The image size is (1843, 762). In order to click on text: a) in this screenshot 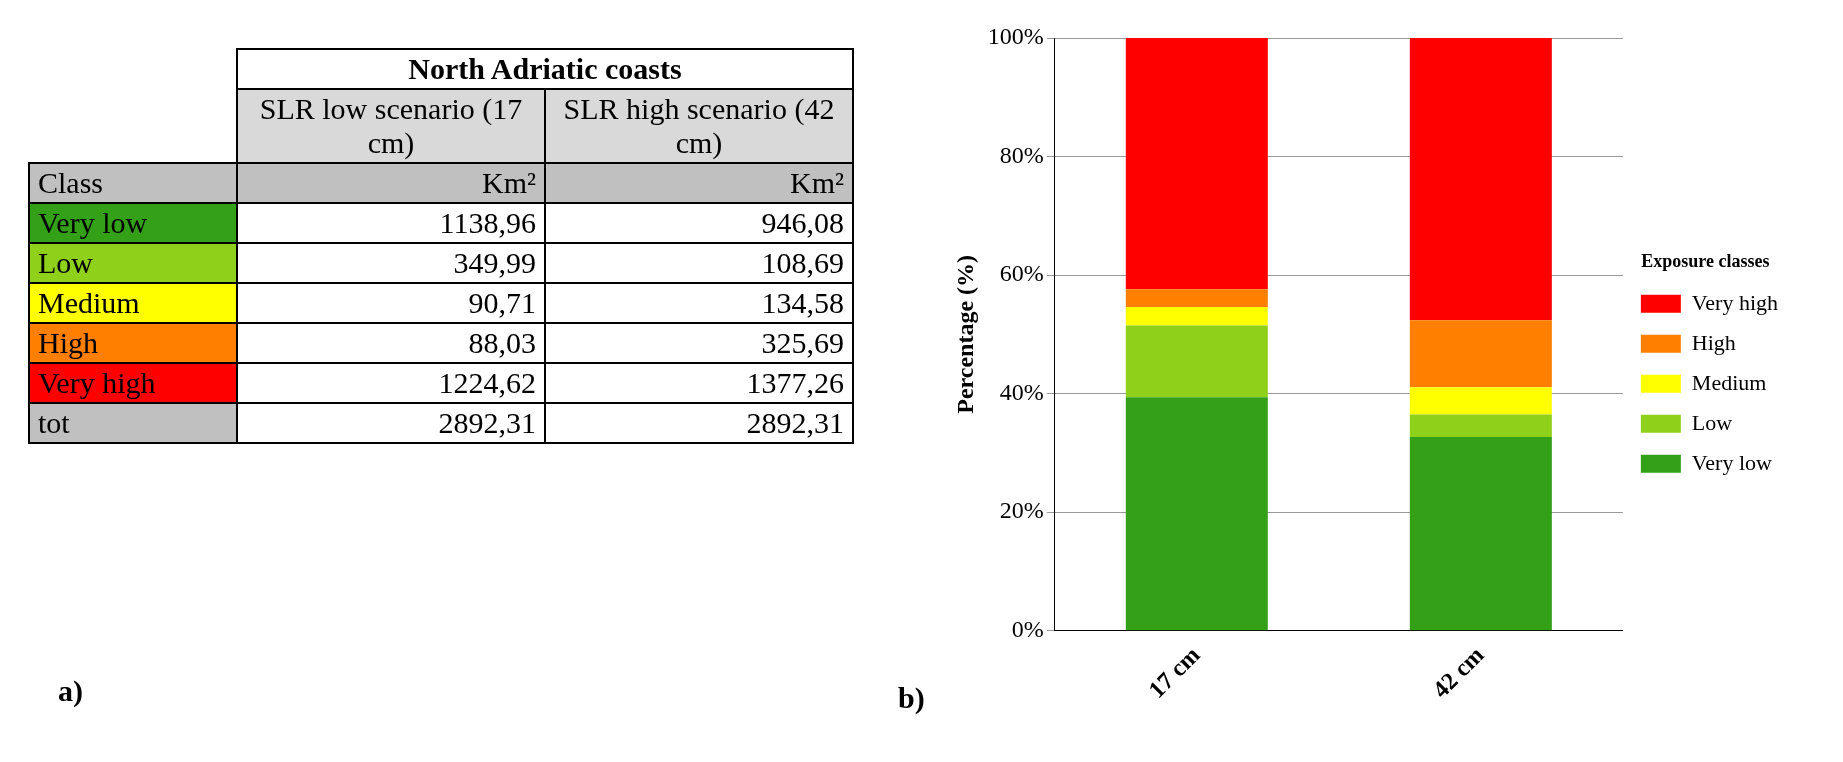, I will do `click(70, 691)`.